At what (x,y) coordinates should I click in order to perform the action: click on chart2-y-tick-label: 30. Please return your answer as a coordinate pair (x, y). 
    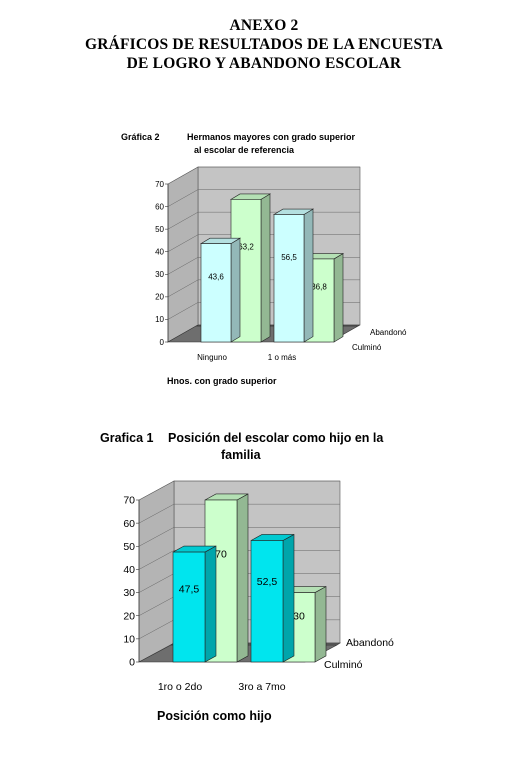
    Looking at the image, I should click on (159, 274).